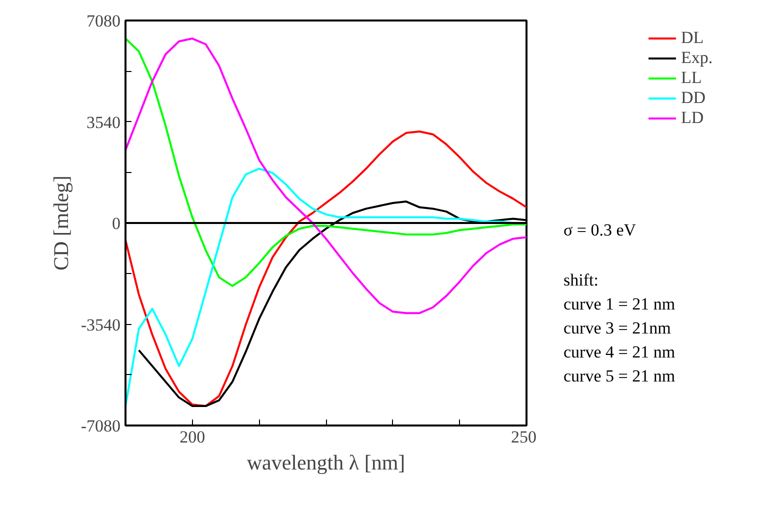 The image size is (763, 506). Describe the element at coordinates (693, 98) in the screenshot. I see `legend-label: DD` at that location.